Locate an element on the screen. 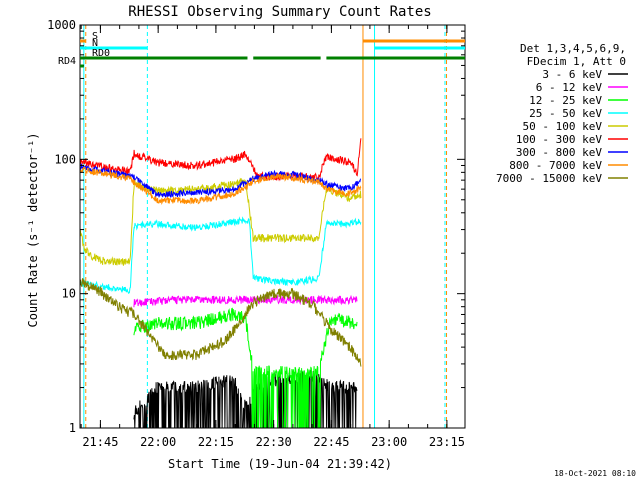  timestamp: 18-Oct-2021 08:10 is located at coordinates (595, 473).